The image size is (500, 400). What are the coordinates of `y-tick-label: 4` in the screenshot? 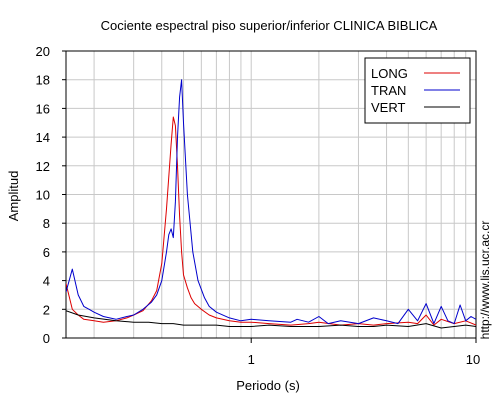 It's located at (46, 281).